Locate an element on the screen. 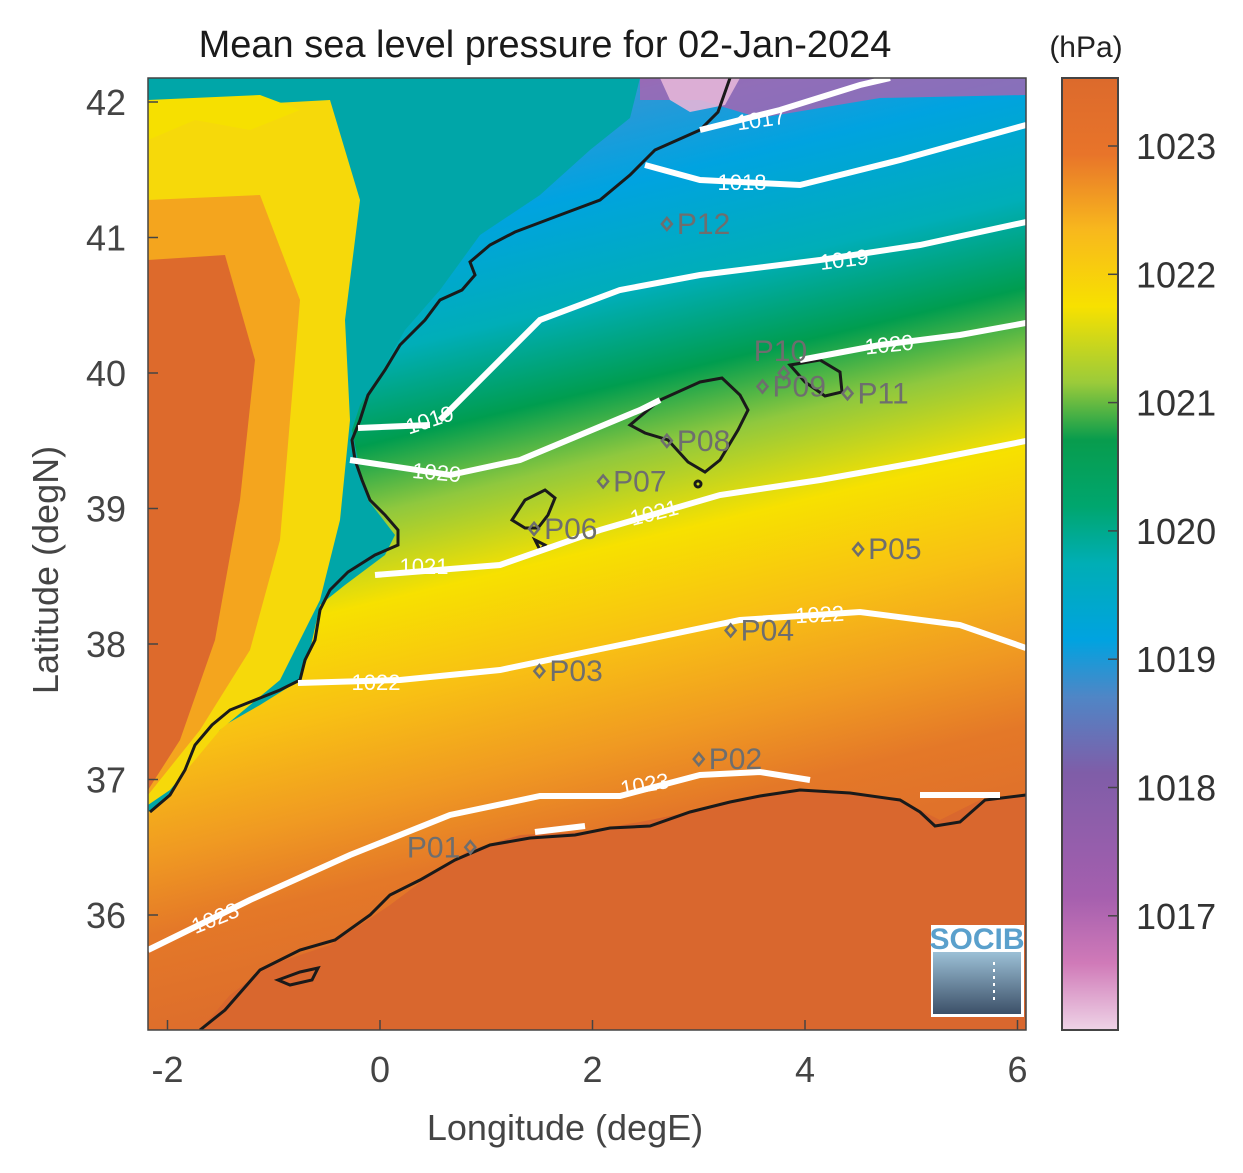 This screenshot has width=1243, height=1173. chart-title: Mean sea level pressure for 02-Jan-2024 is located at coordinates (545, 45).